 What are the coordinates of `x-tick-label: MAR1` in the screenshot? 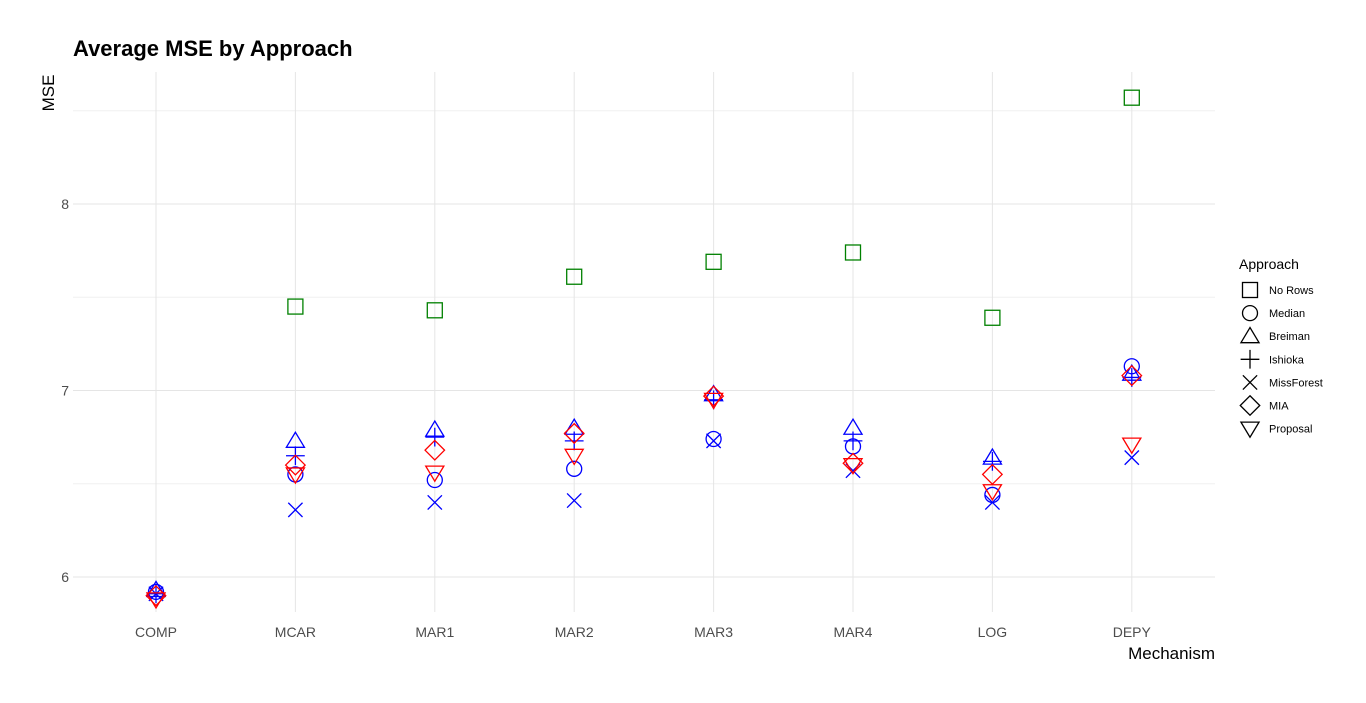 It's located at (434, 632).